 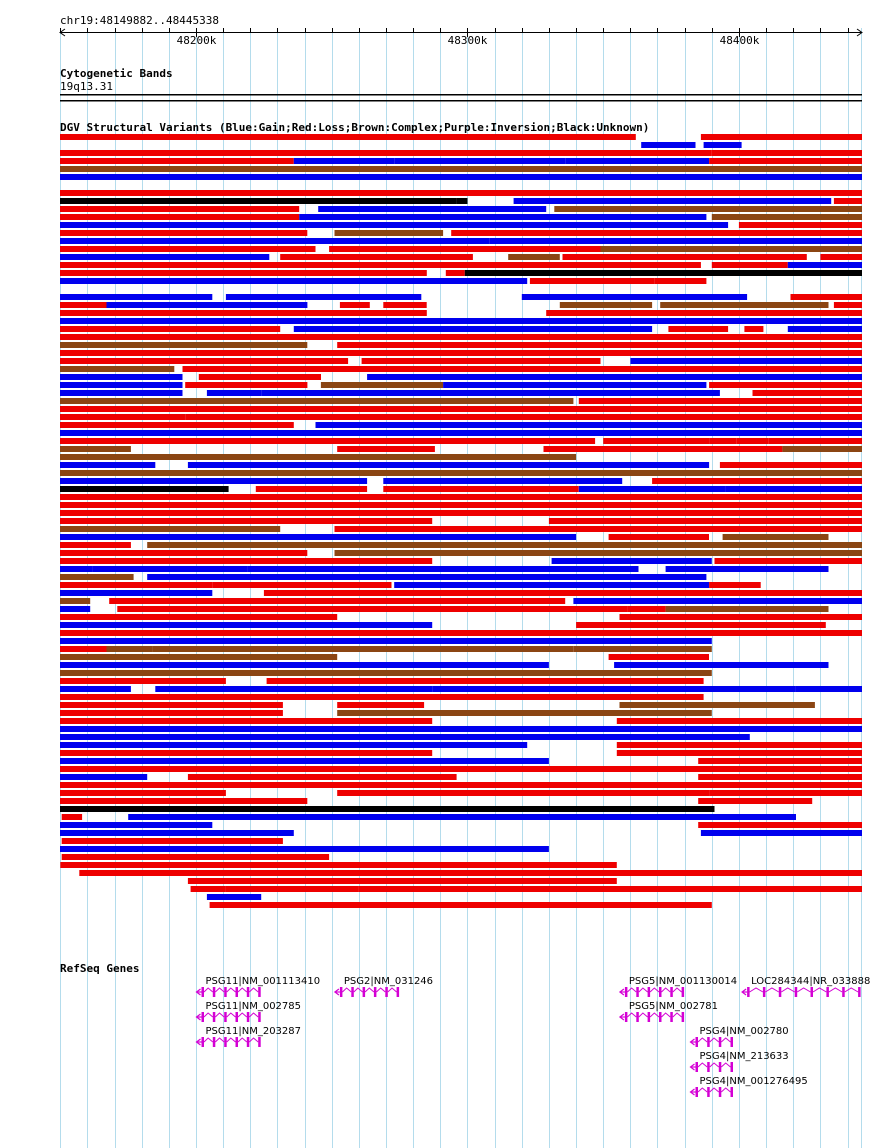 I want to click on ruler: 48200k 48300k 48400k, so click(x=461, y=37).